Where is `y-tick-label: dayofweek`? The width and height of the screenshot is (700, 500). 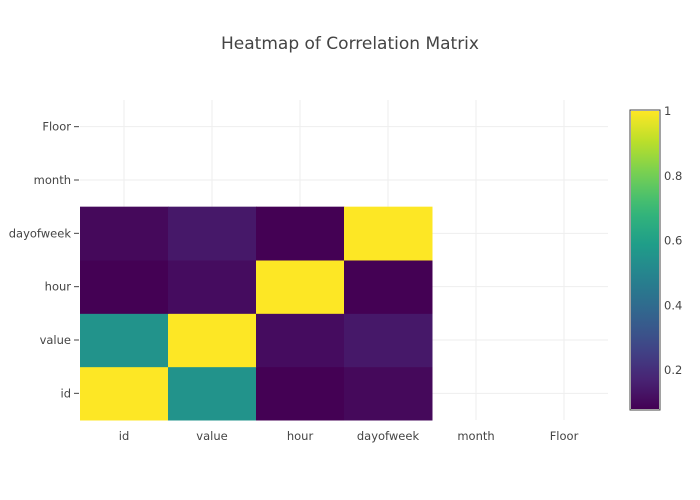 y-tick-label: dayofweek is located at coordinates (40, 233).